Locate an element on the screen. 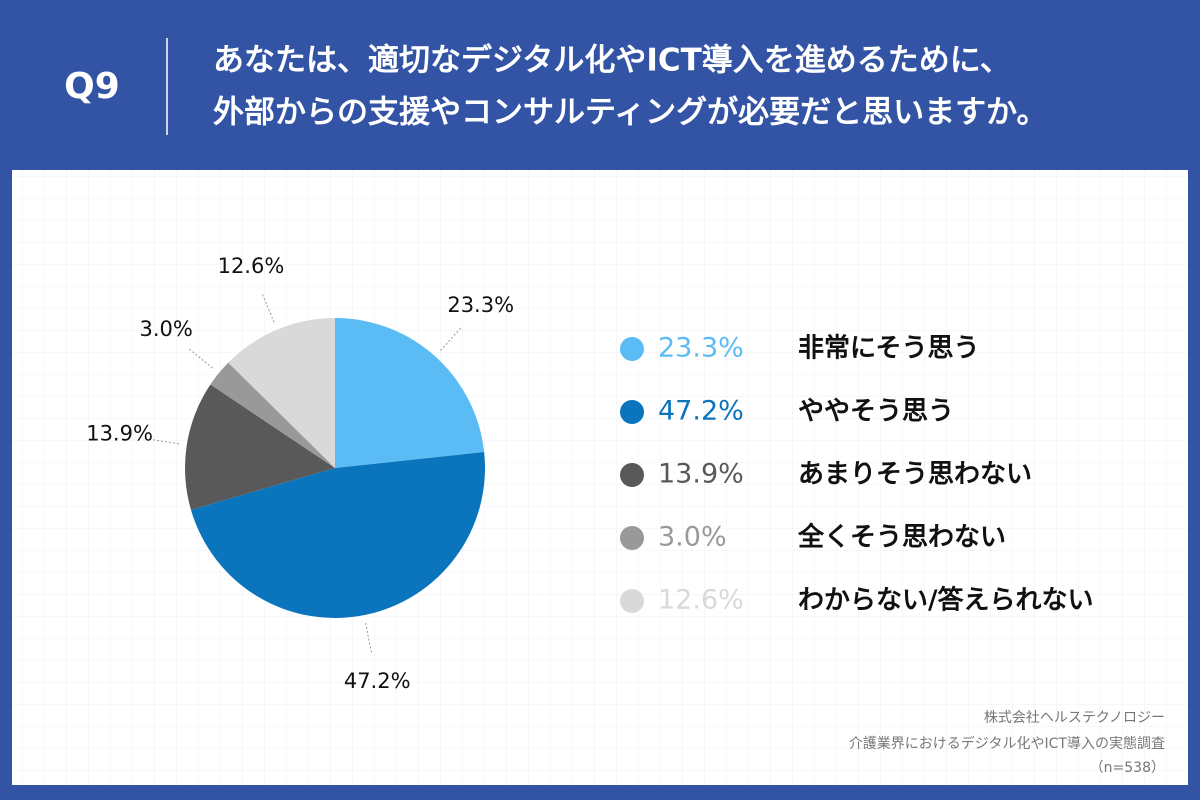 The height and width of the screenshot is (804, 1200). pie-label: 3.0% is located at coordinates (165, 329).